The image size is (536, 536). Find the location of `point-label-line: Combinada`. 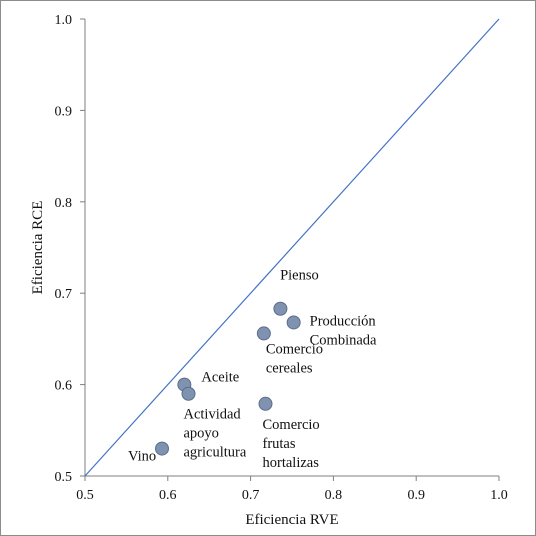

point-label-line: Combinada is located at coordinates (343, 340).